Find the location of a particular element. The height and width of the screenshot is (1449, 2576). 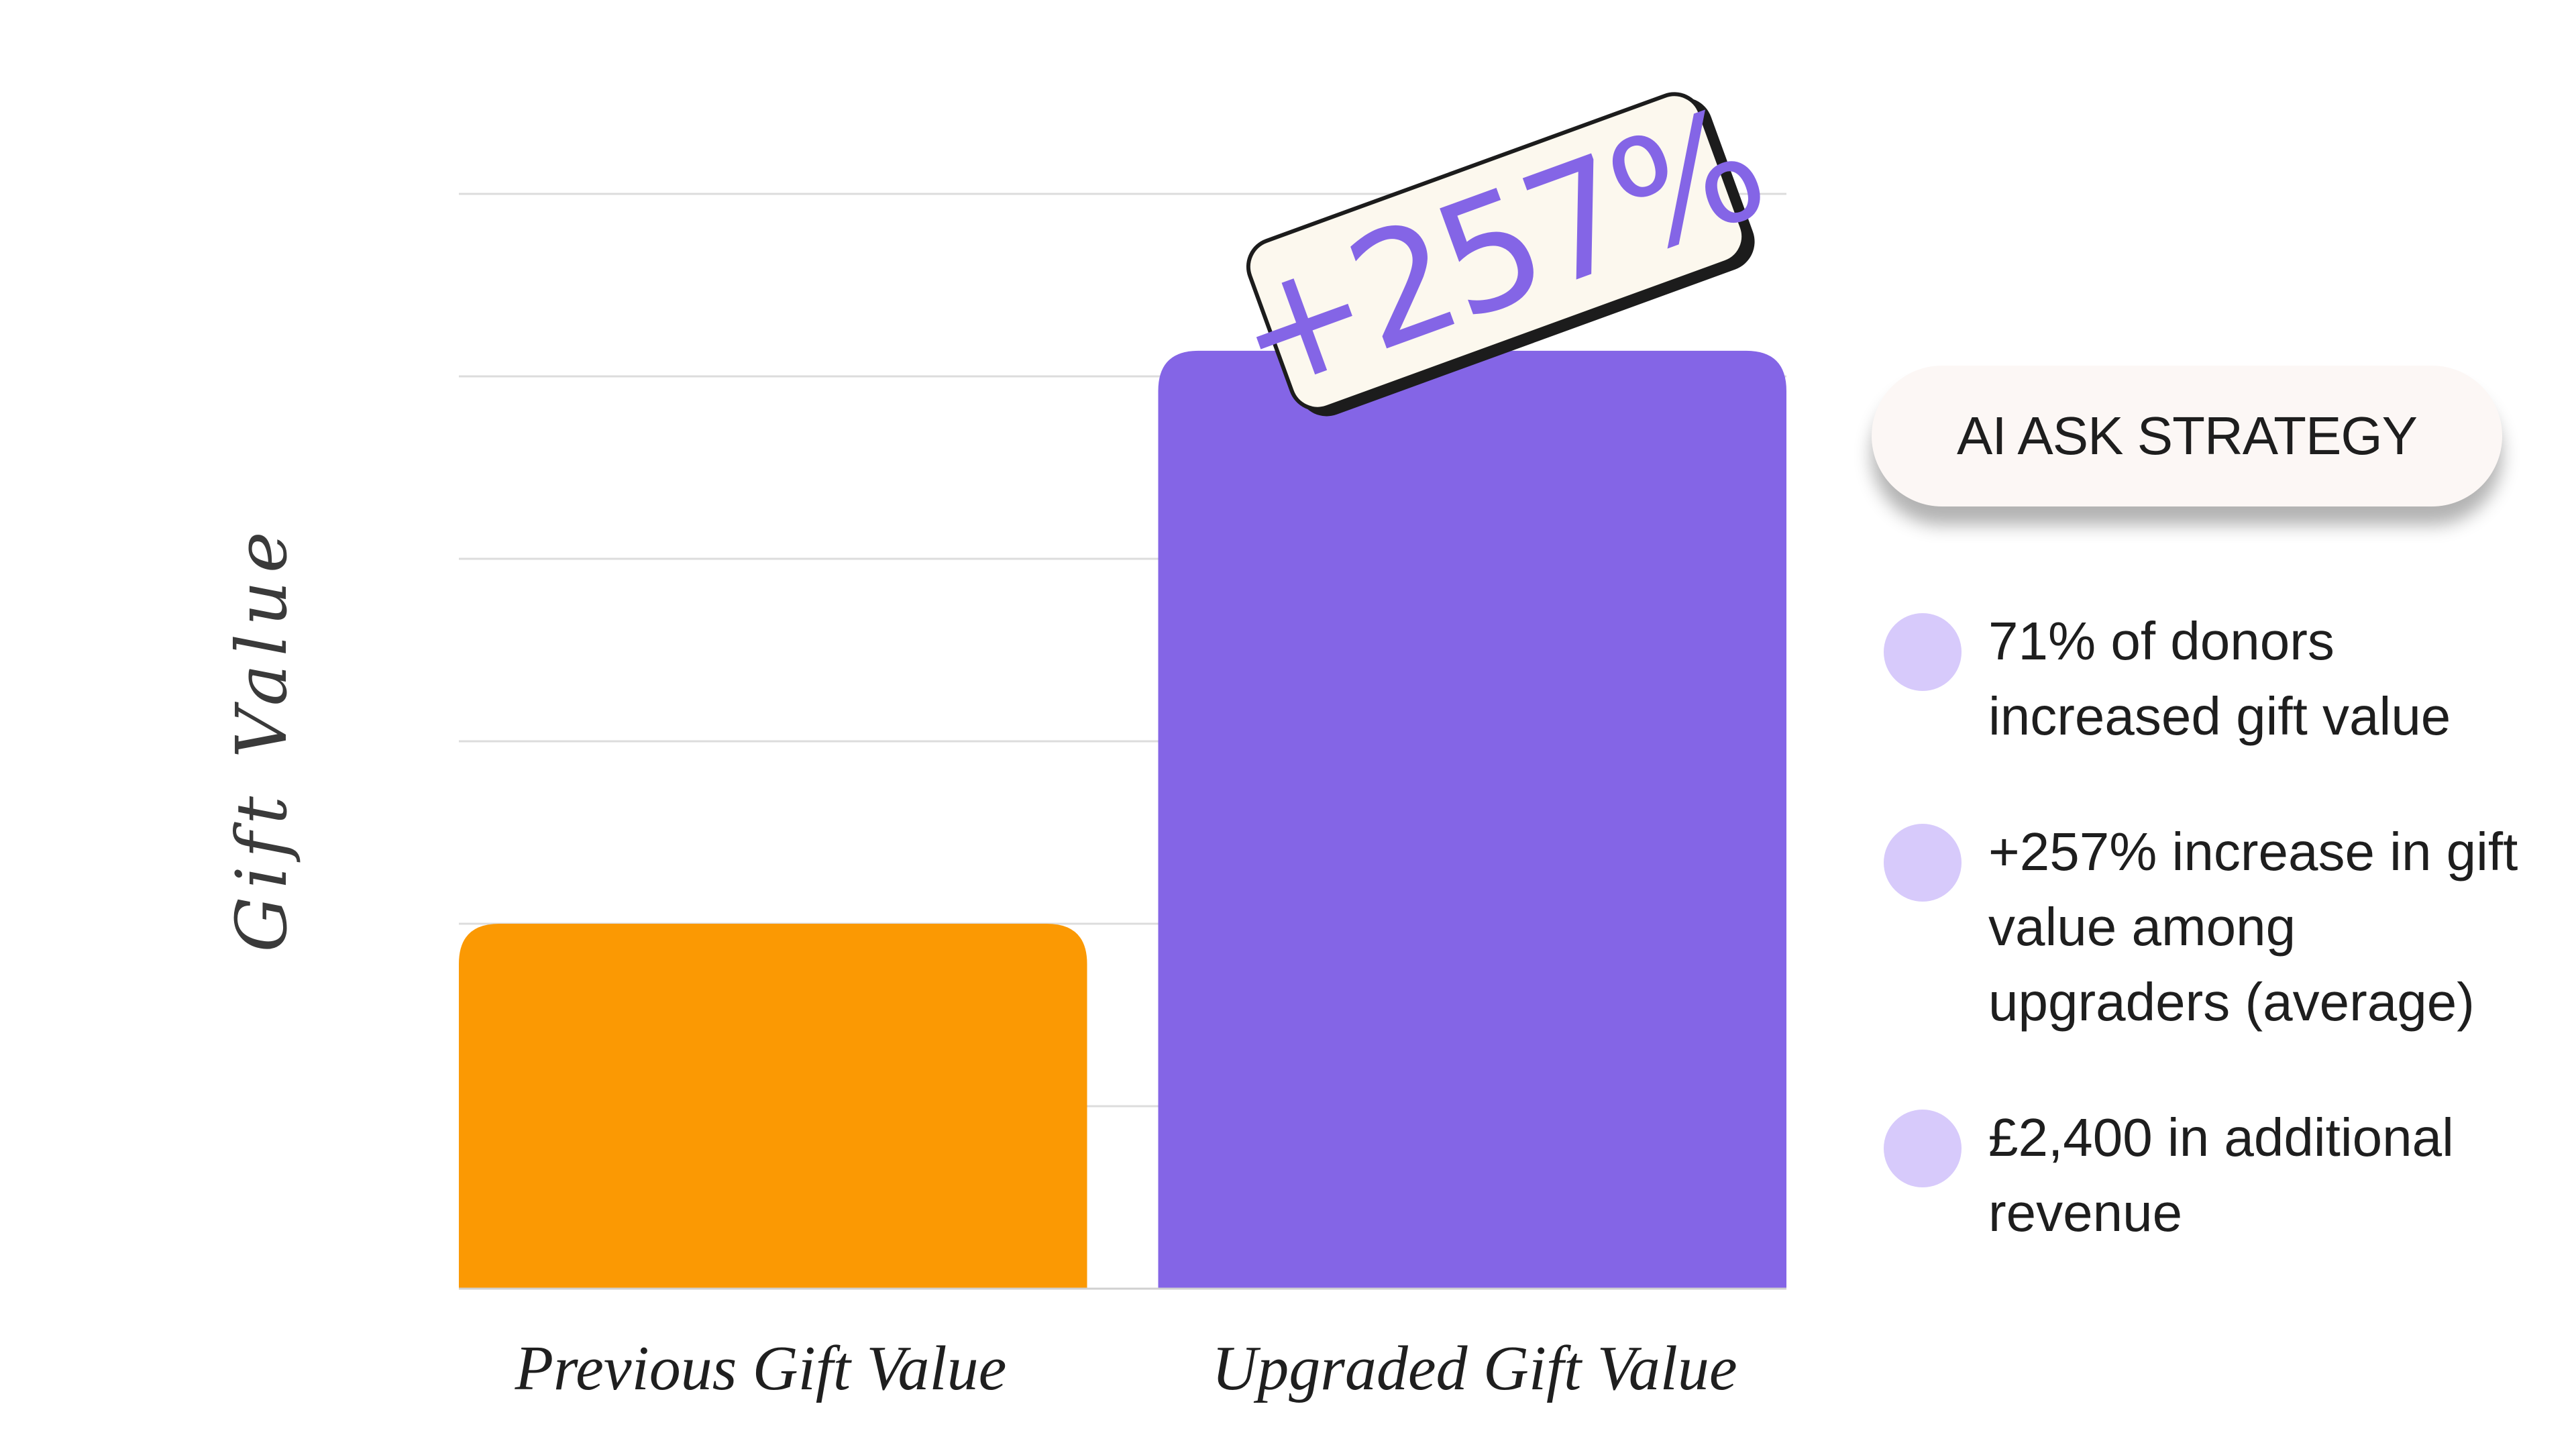

stat-item: 71% of donors increased gift value is located at coordinates (2222, 679).